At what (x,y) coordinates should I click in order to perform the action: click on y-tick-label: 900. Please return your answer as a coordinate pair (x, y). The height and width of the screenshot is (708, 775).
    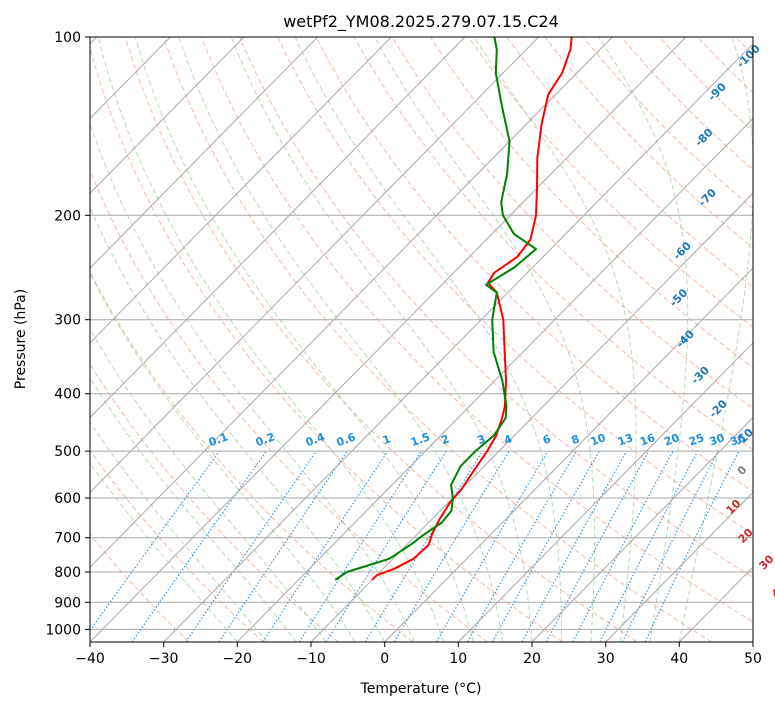
    Looking at the image, I should click on (67, 603).